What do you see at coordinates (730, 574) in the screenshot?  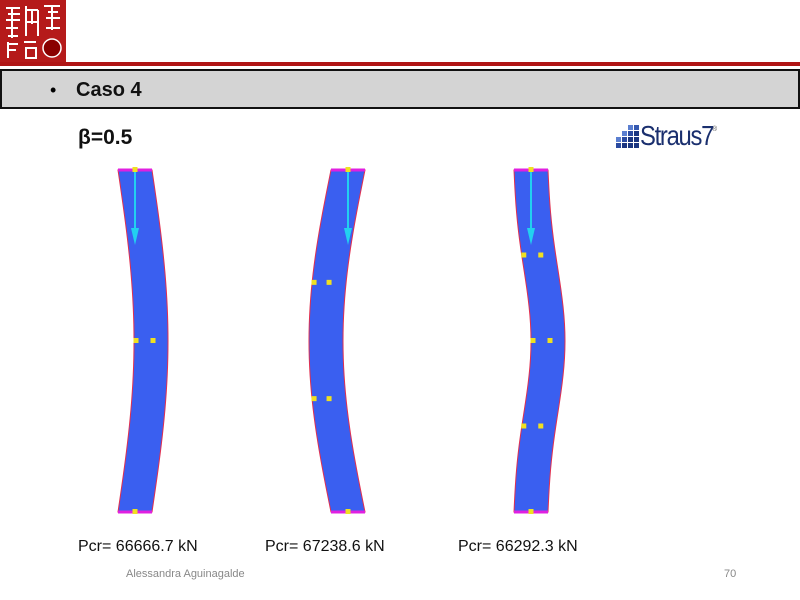 I see `page-number: 70` at bounding box center [730, 574].